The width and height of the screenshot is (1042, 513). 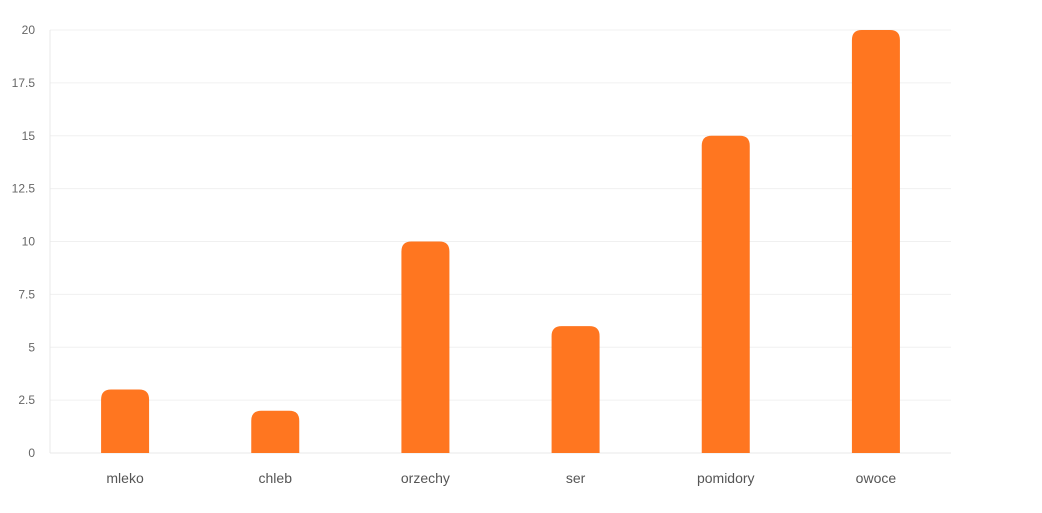 I want to click on bar-pomidory, so click(x=725, y=294).